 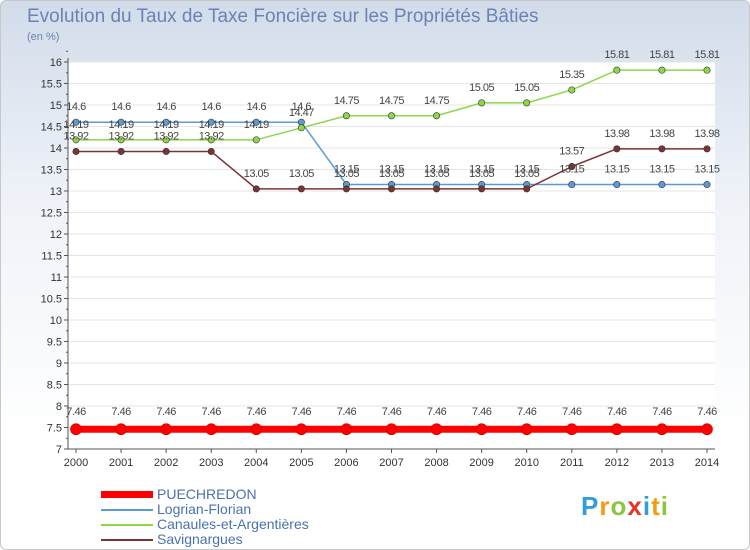 I want to click on x-tick-label: 2008, so click(x=436, y=463).